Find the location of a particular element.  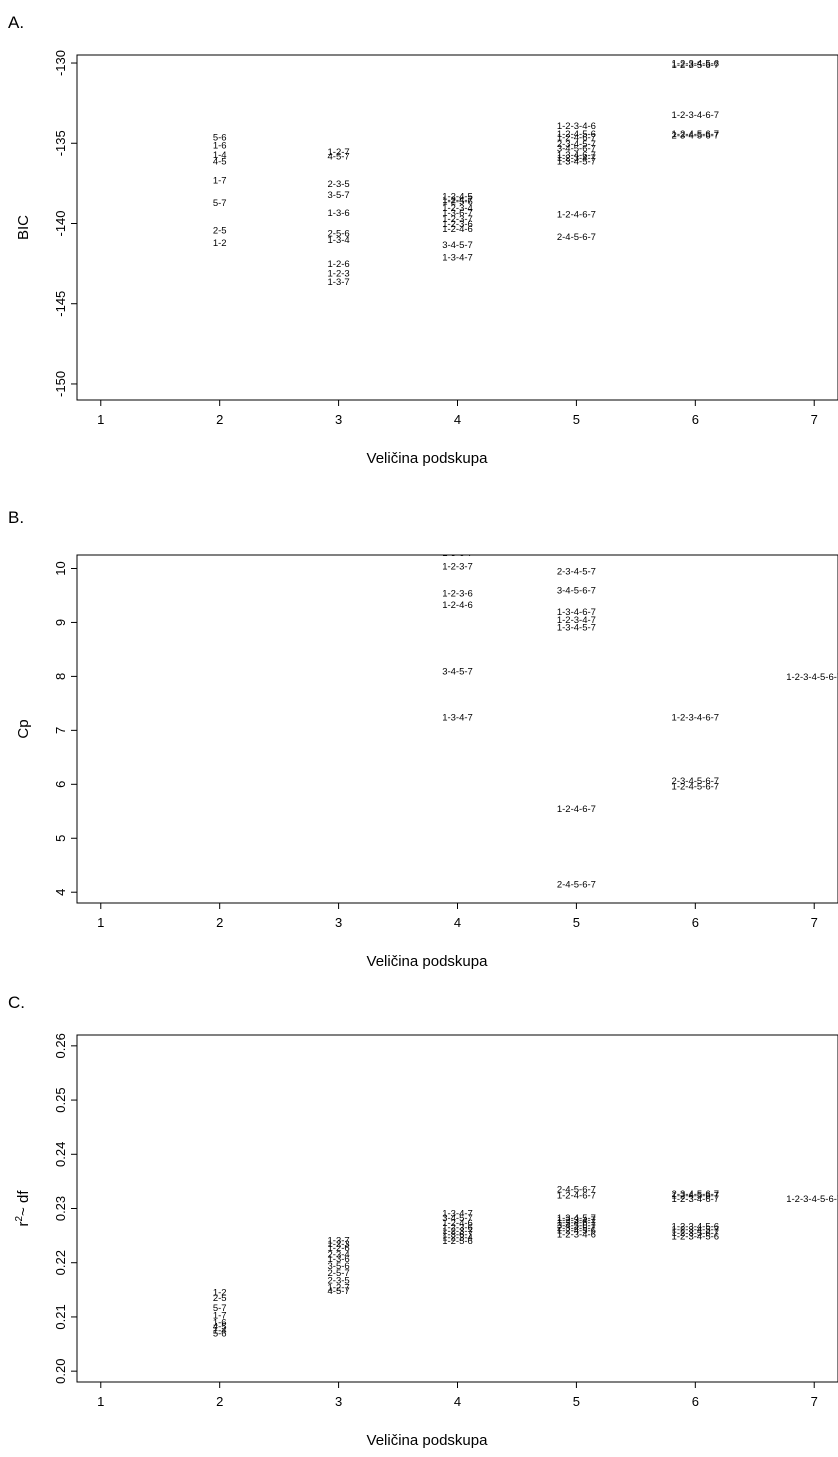

y-axis-title: r2~ df is located at coordinates (23, 1208).